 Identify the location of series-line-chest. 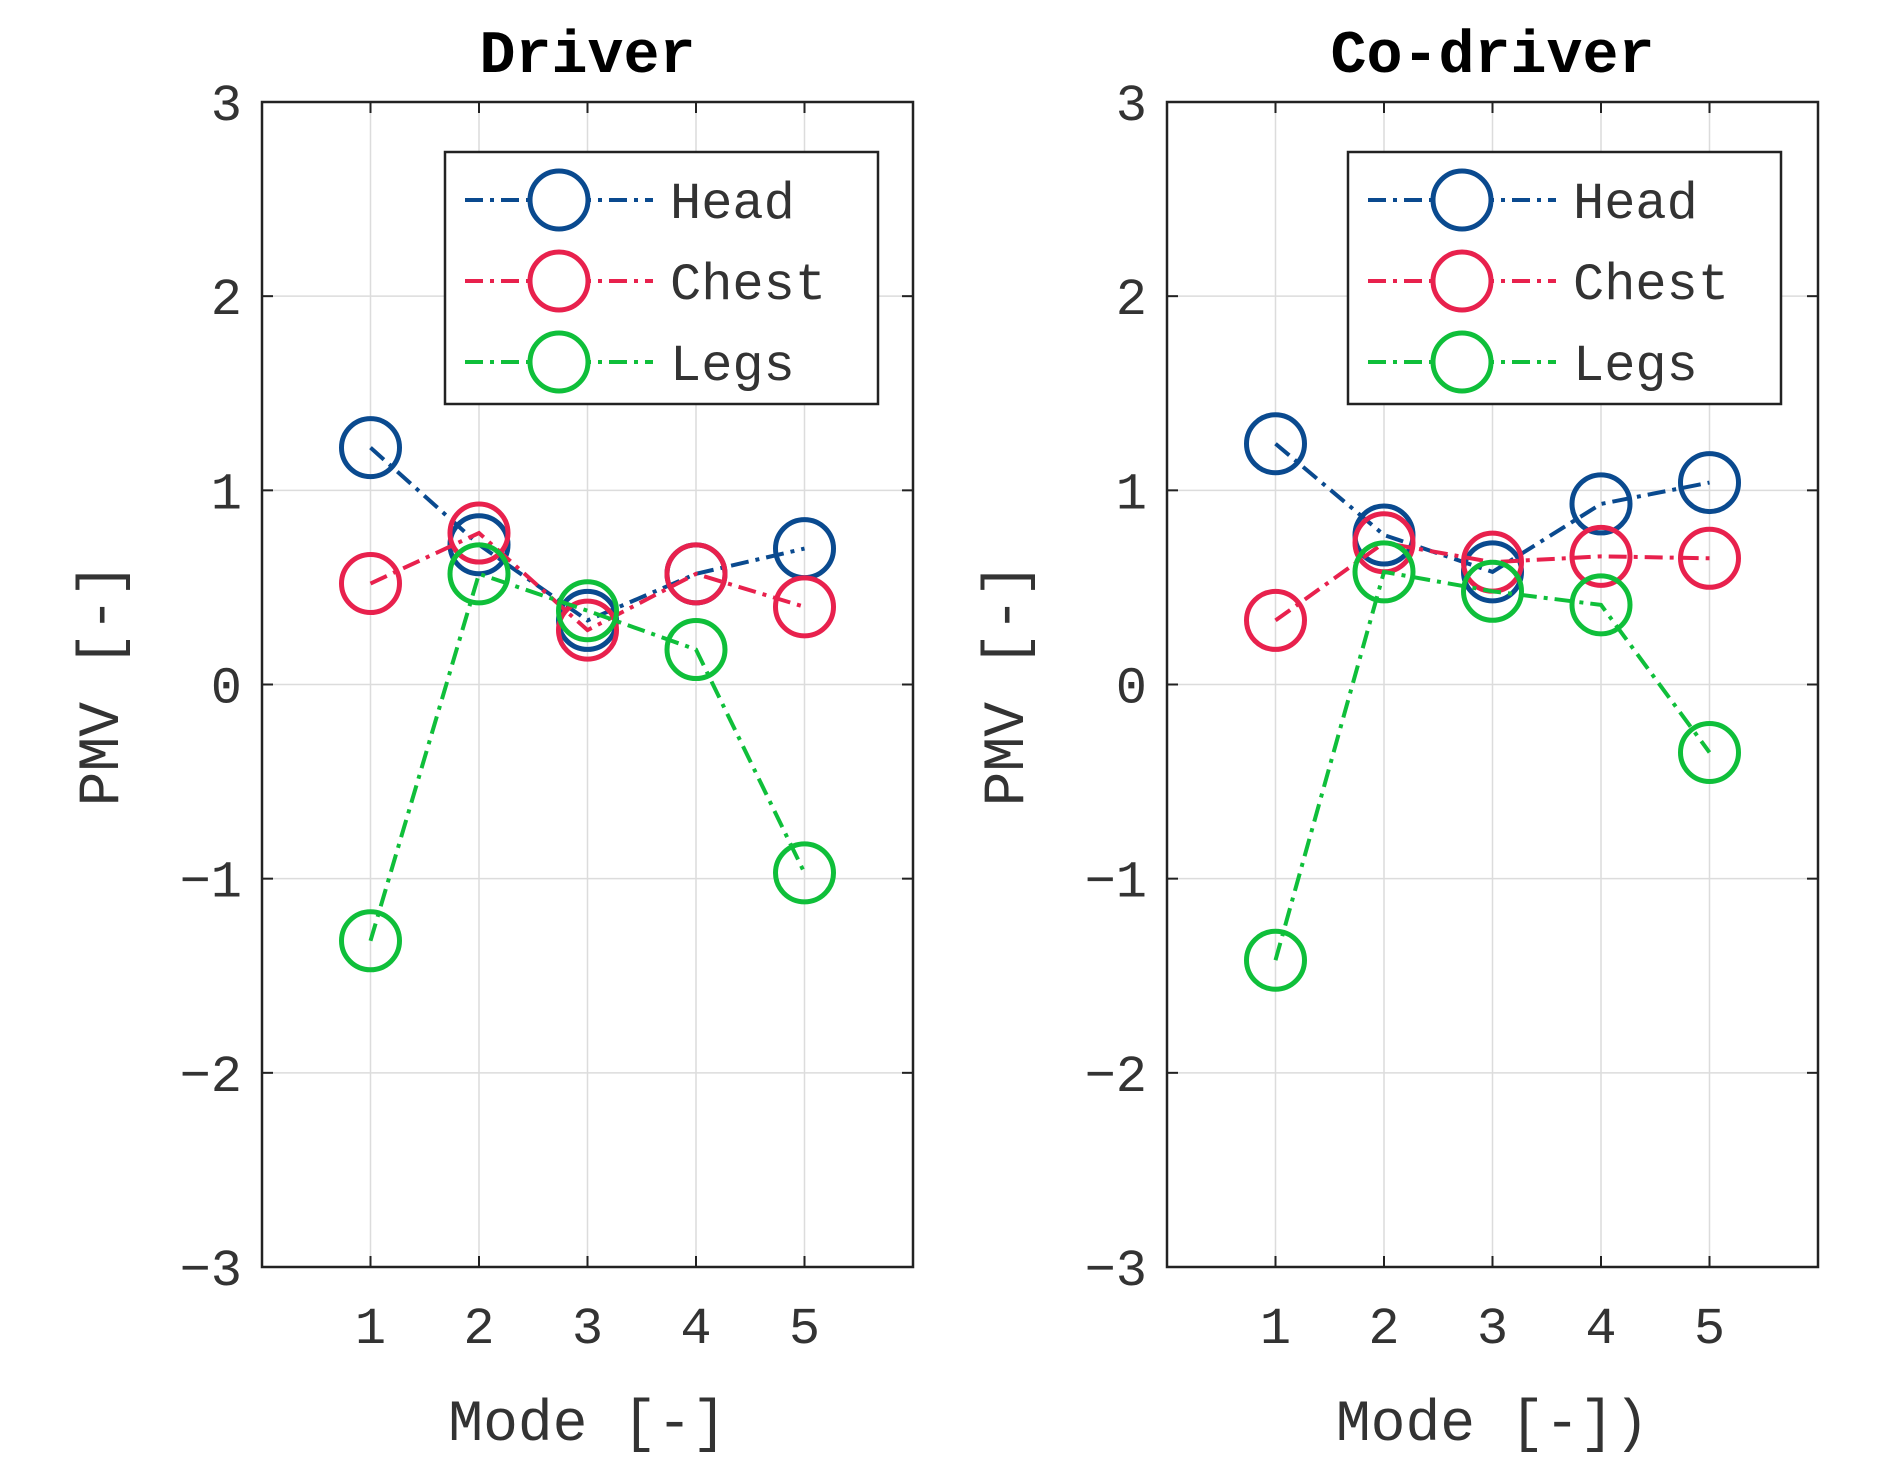
(587, 581).